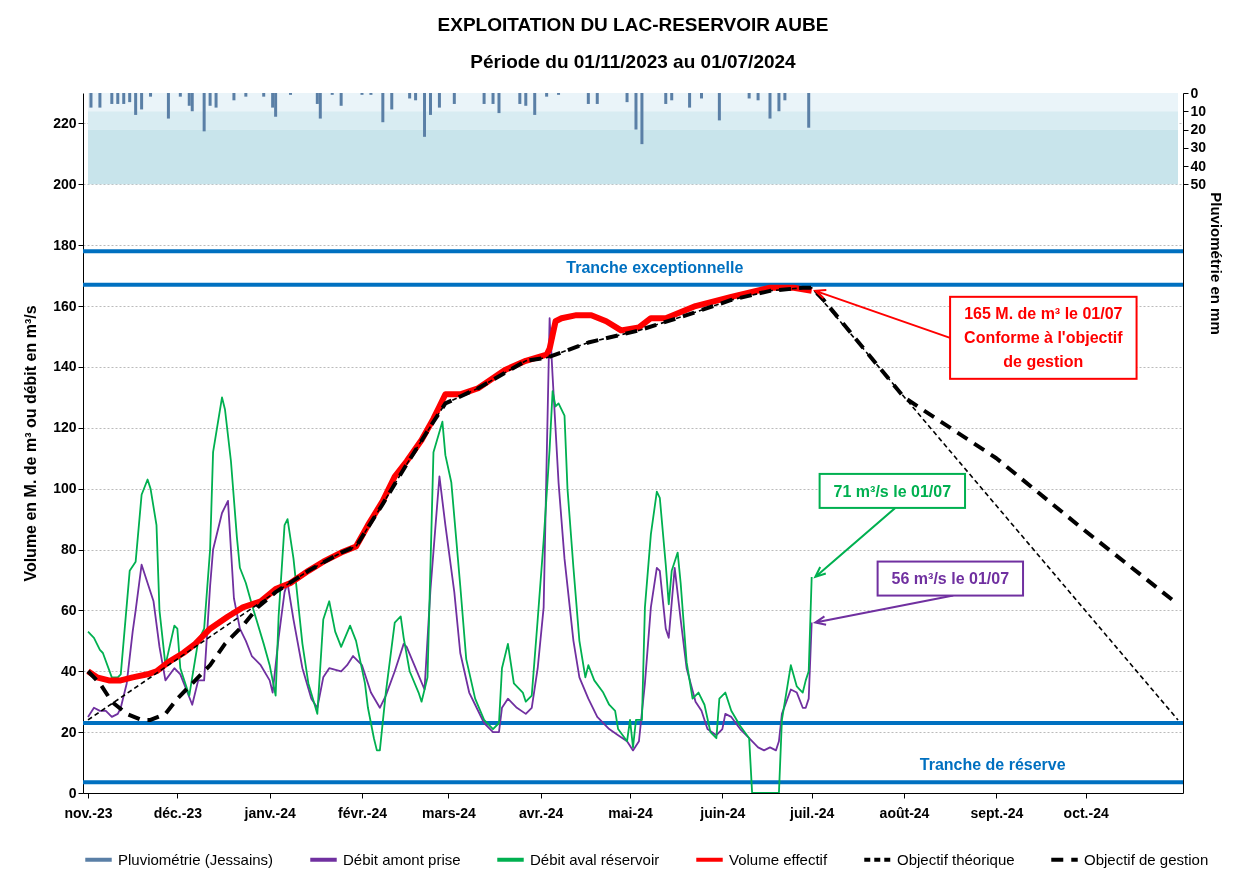  What do you see at coordinates (65, 122) in the screenshot?
I see `y-tick-label: 220` at bounding box center [65, 122].